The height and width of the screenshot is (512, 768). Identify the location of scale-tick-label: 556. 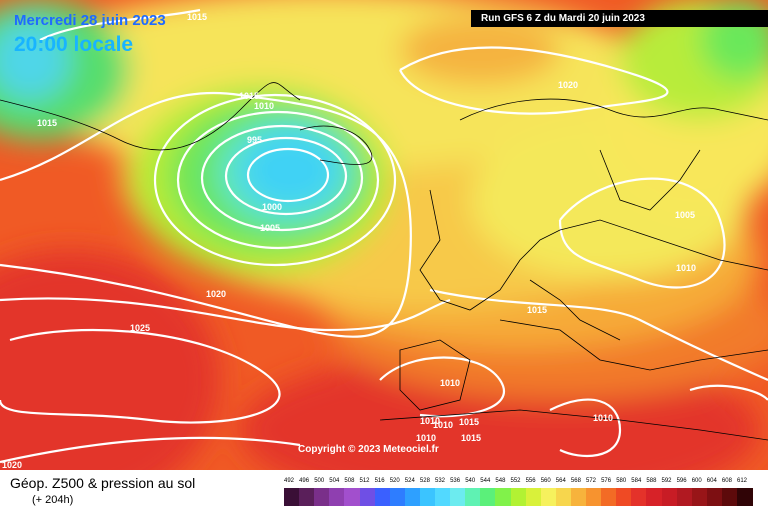
(530, 481).